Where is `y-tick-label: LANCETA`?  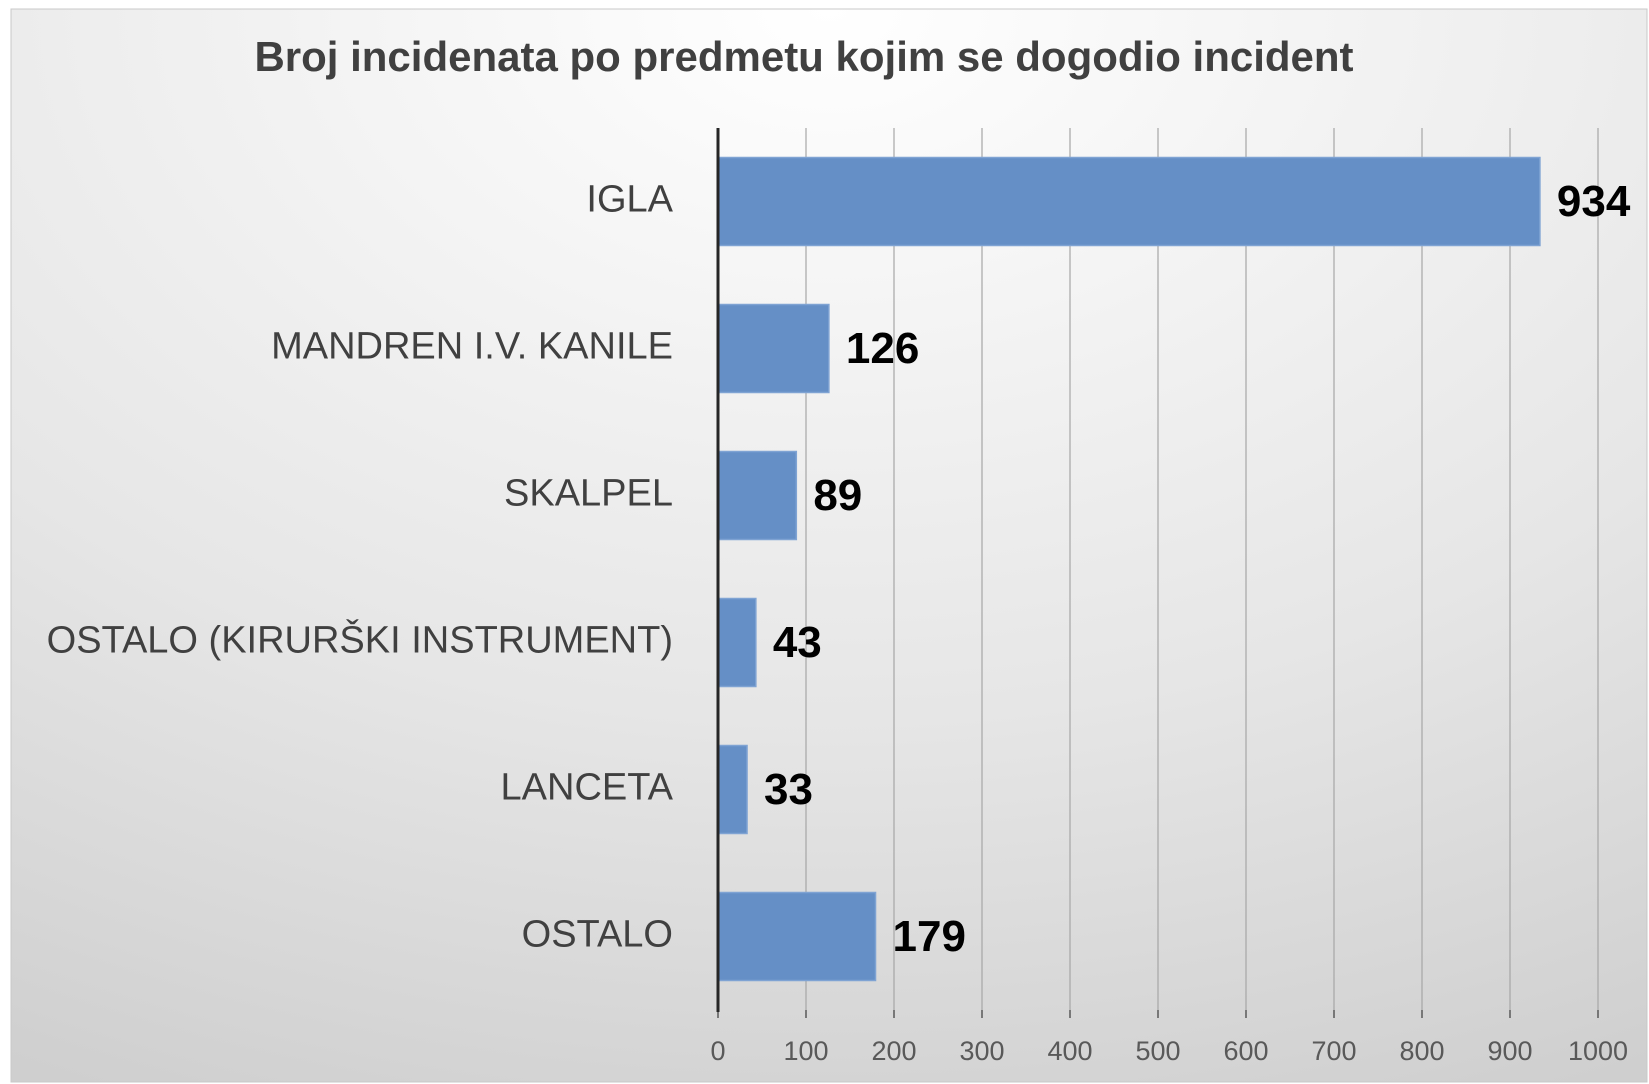
y-tick-label: LANCETA is located at coordinates (587, 788).